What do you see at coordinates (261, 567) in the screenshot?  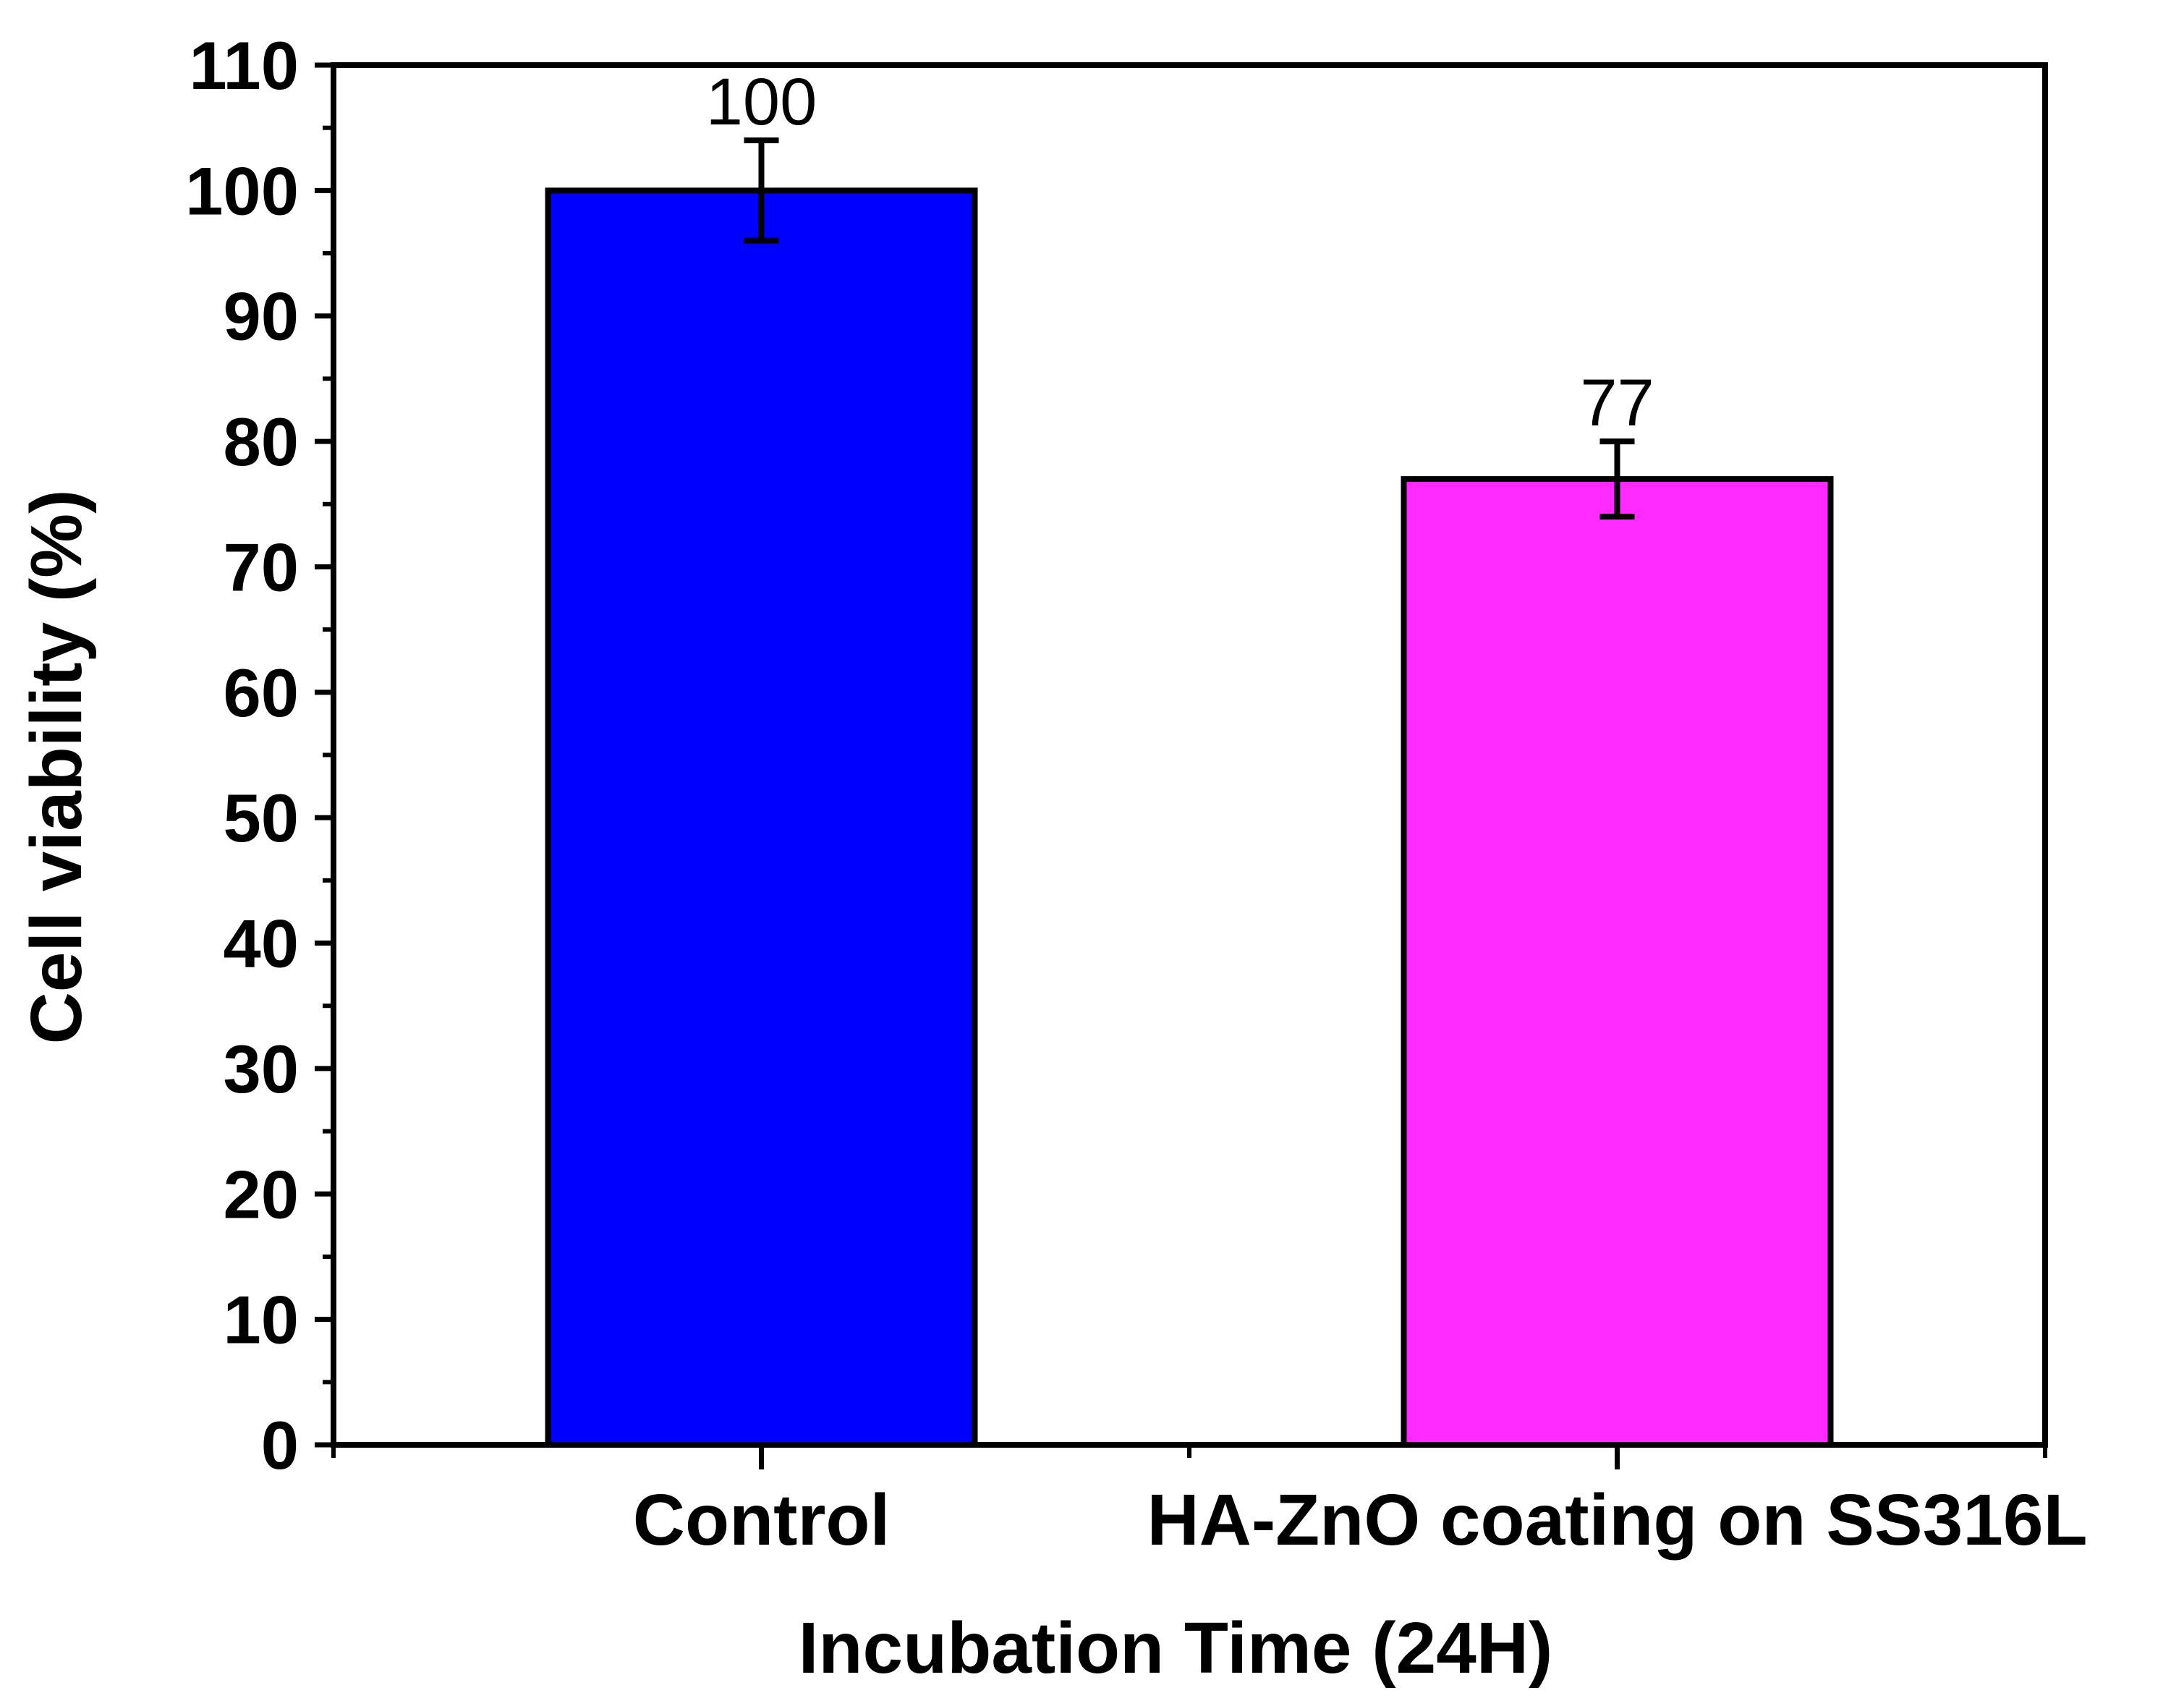 I see `y-tick-label: 70` at bounding box center [261, 567].